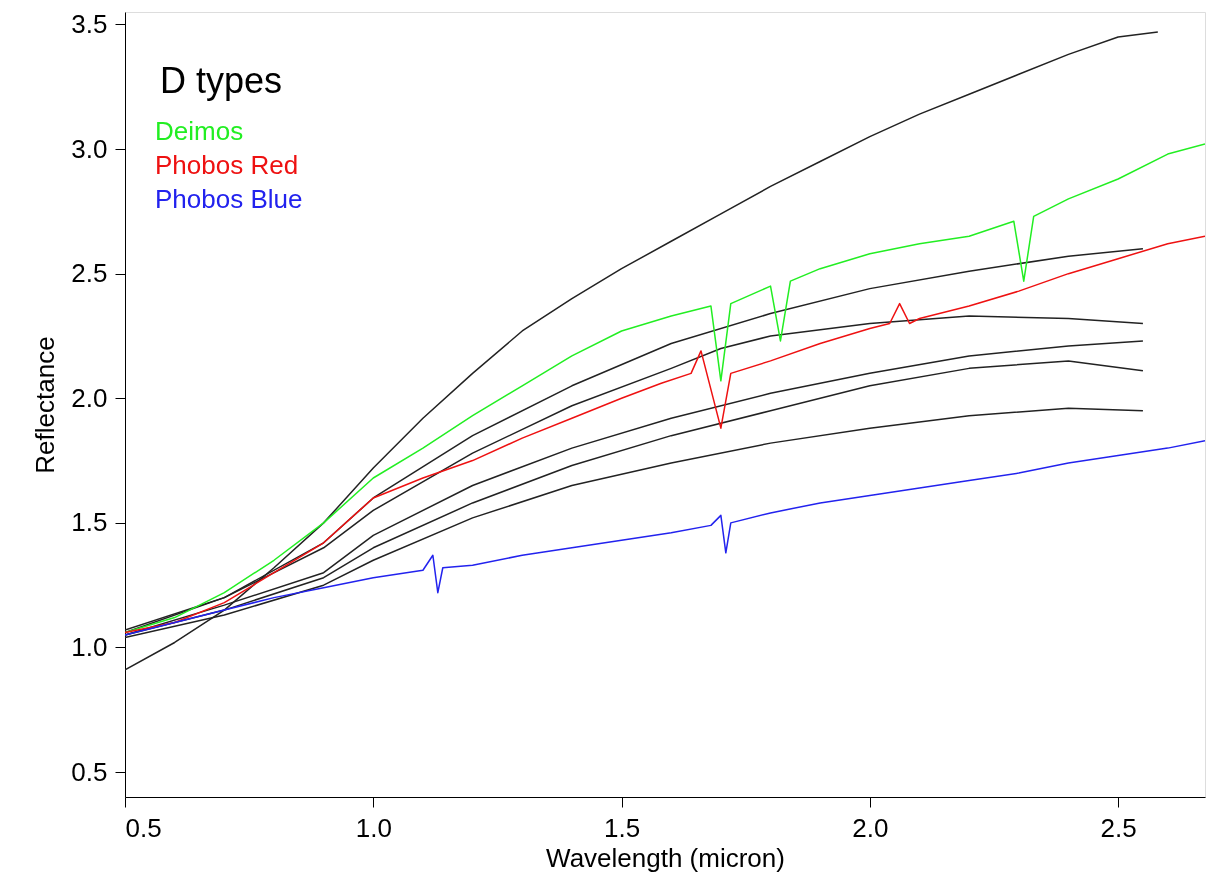 Image resolution: width=1218 pixels, height=885 pixels. I want to click on y-tick-label: 1.5, so click(89, 522).